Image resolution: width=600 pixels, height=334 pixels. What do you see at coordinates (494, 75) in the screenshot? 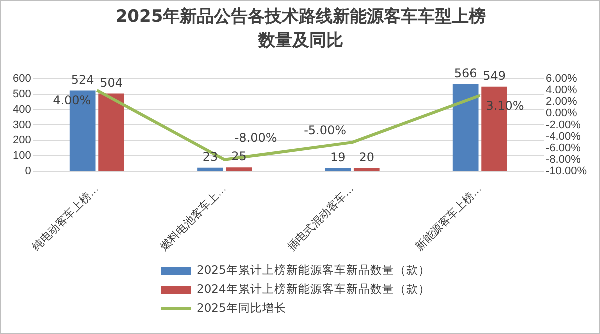
I see `data-label: 549` at bounding box center [494, 75].